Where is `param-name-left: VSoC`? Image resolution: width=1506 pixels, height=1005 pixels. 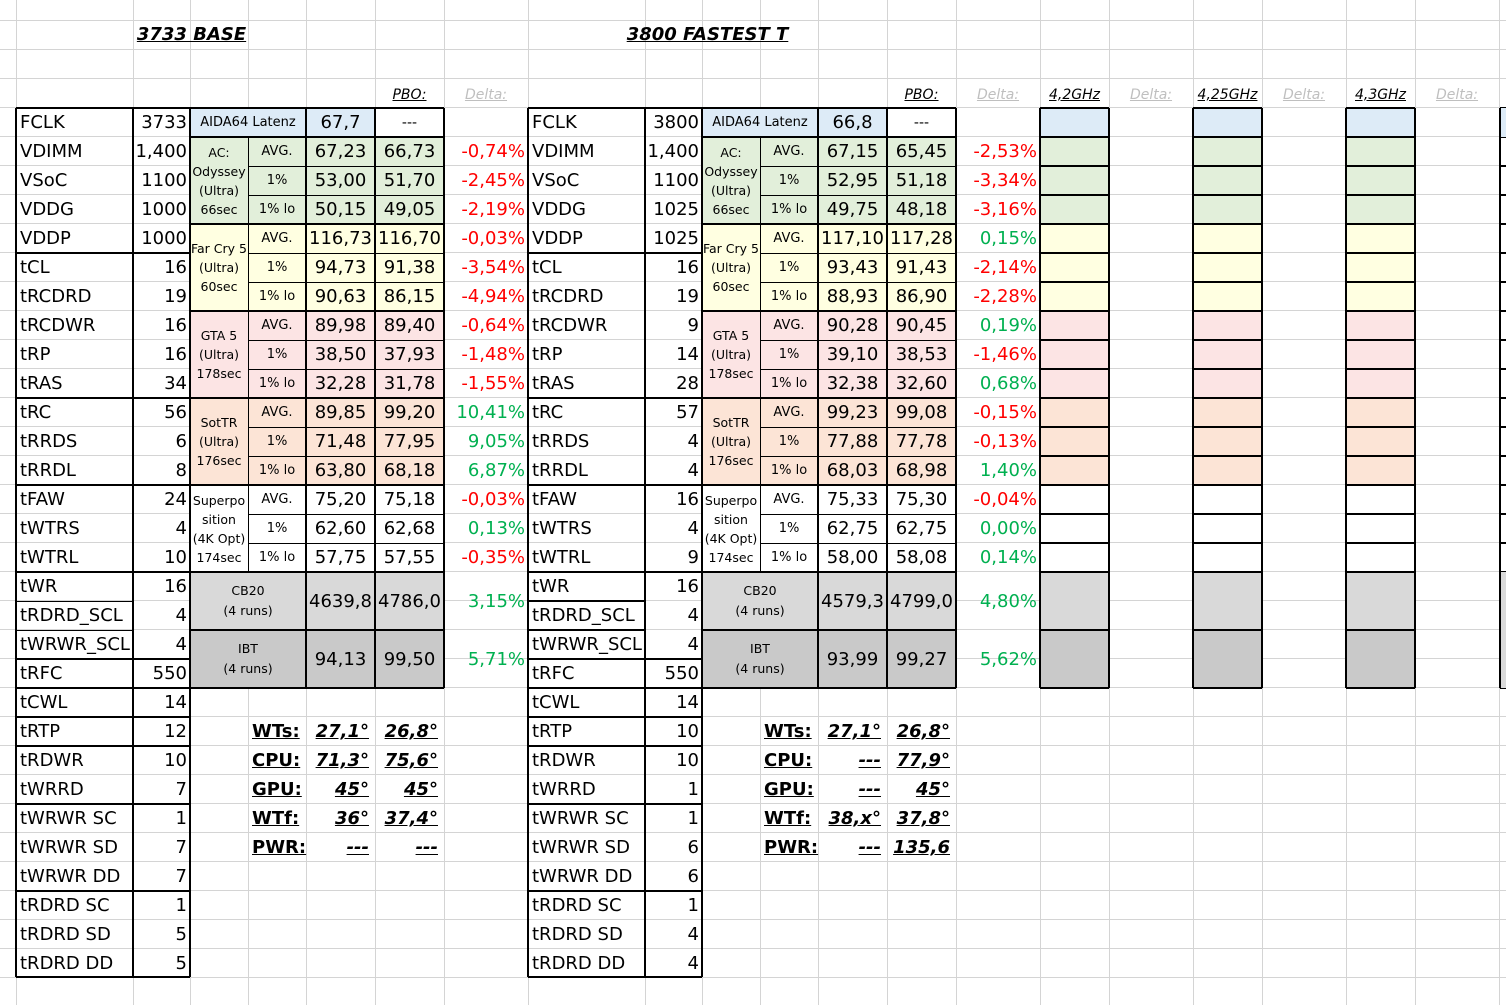
param-name-left: VSoC is located at coordinates (44, 180).